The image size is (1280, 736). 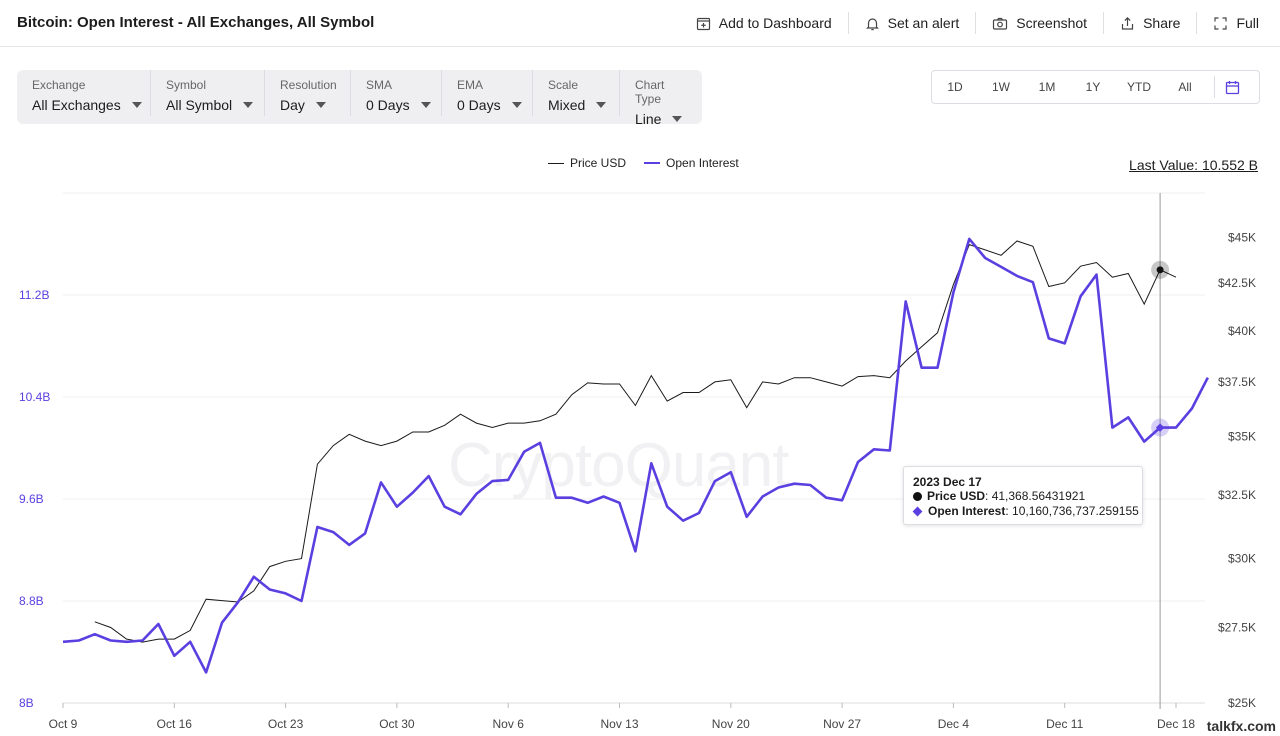 I want to click on right-axis-tick-label: $42.5K, so click(x=1237, y=283).